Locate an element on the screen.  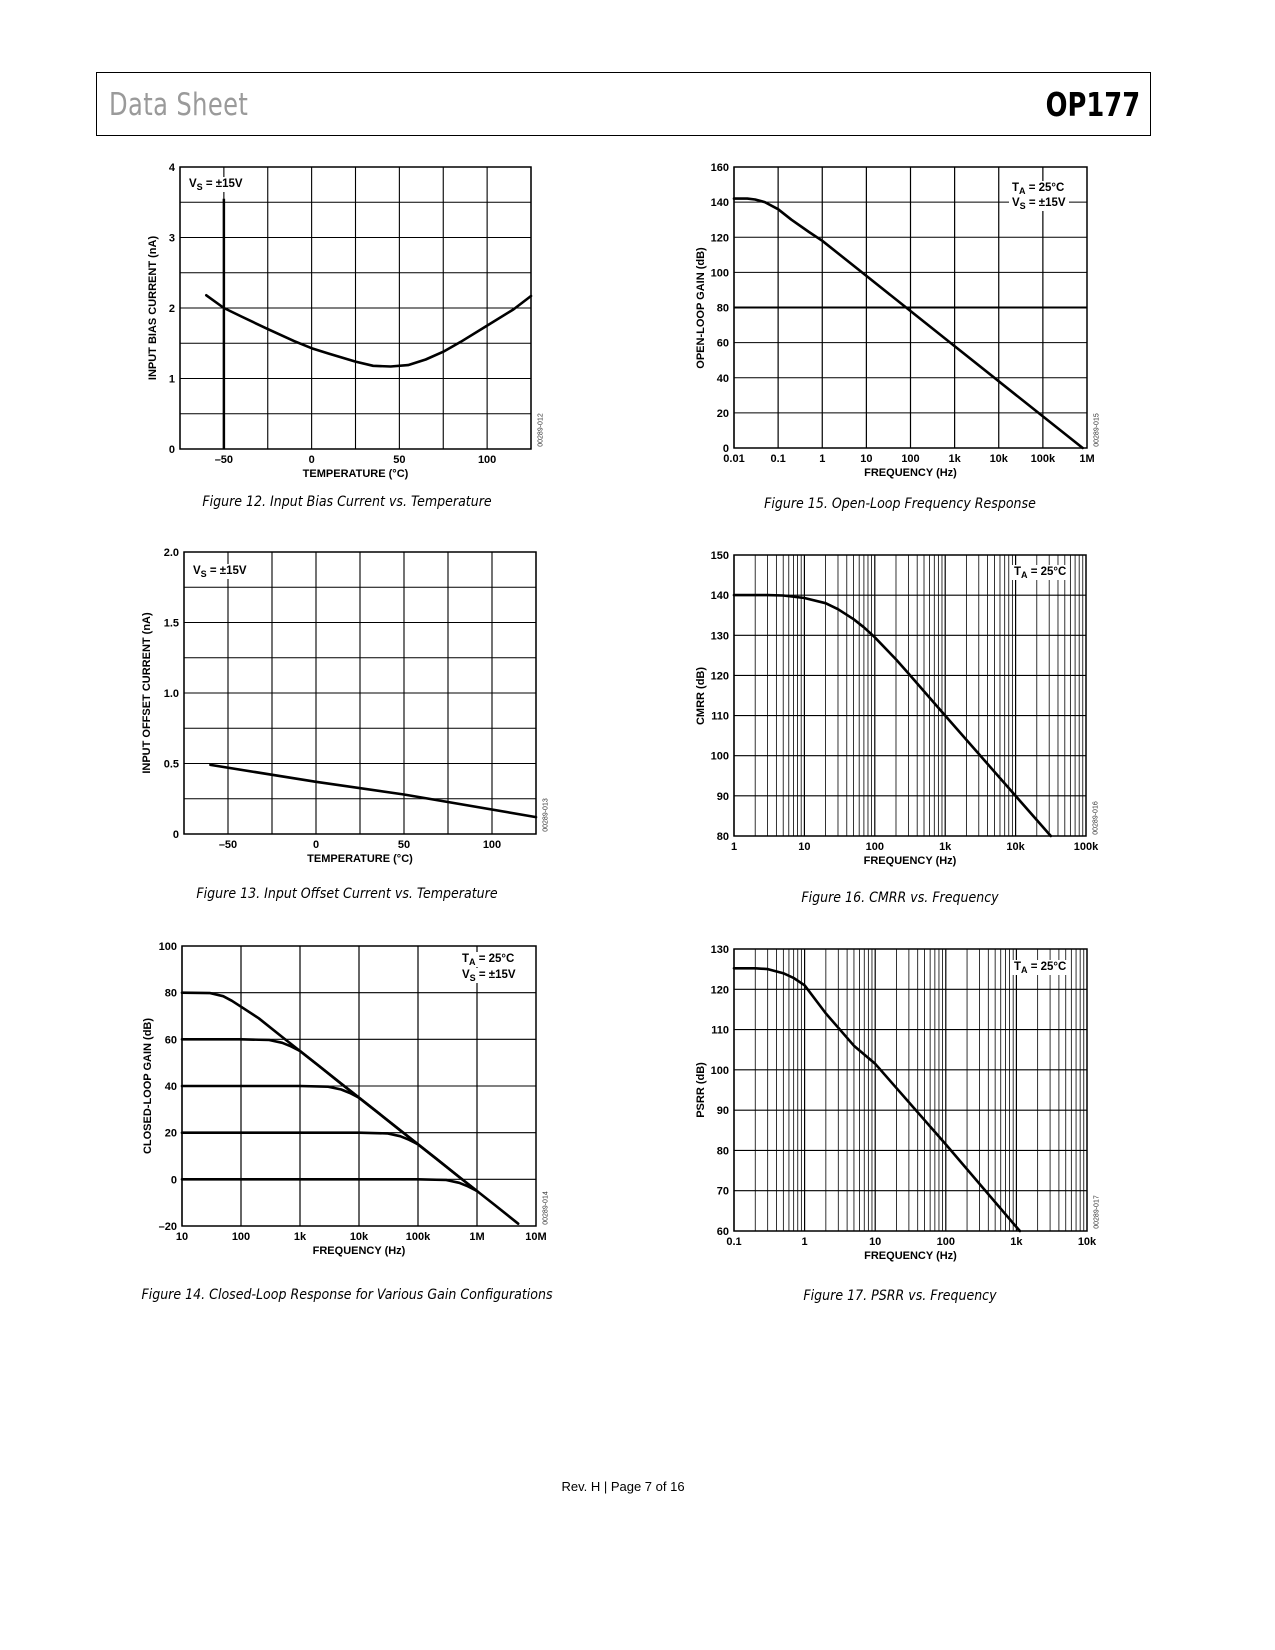
figure-code: 00289-012 is located at coordinates (541, 430).